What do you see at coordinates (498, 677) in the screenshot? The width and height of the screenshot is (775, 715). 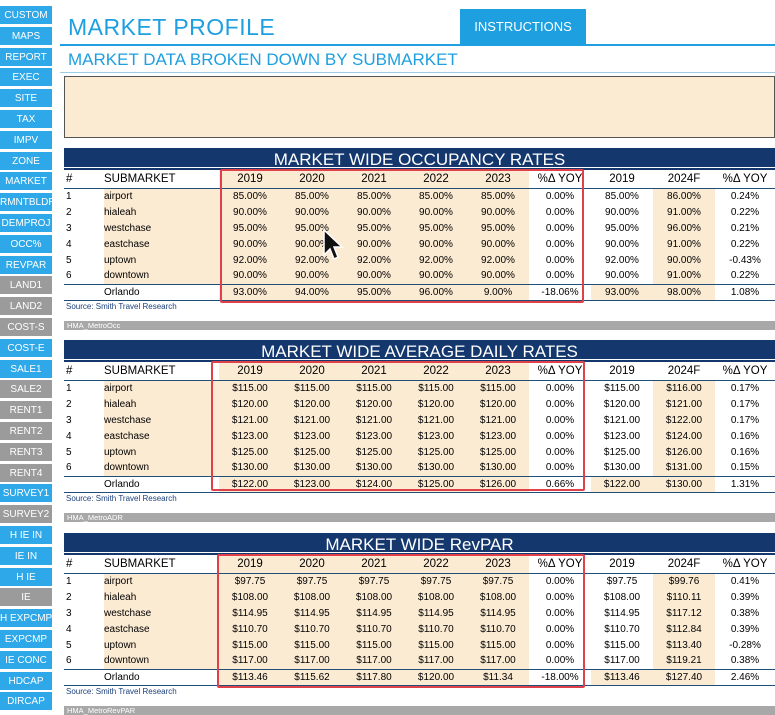 I see `value-cell: $11.34` at bounding box center [498, 677].